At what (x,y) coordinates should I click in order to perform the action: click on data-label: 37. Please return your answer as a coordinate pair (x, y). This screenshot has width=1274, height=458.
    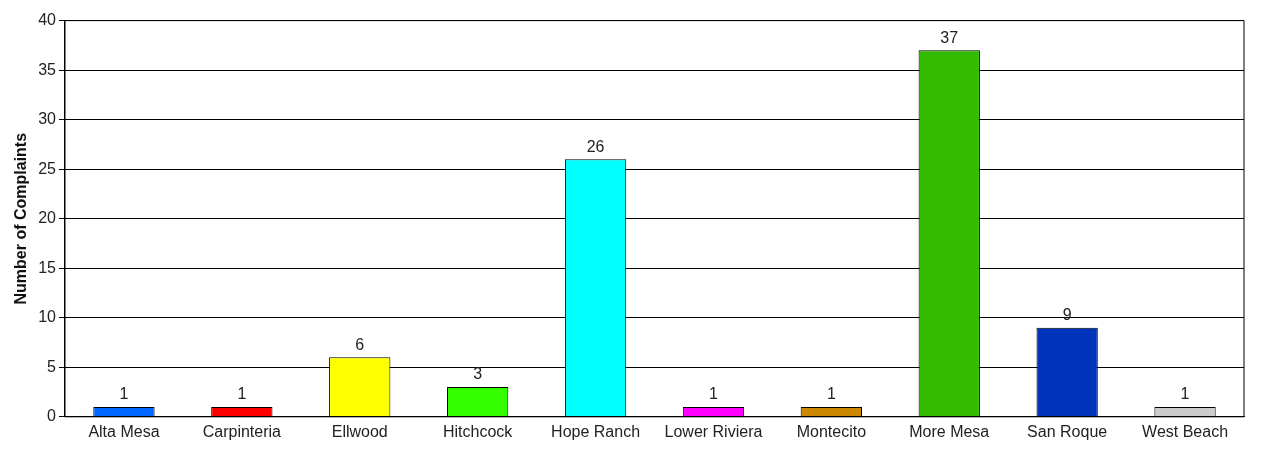
    Looking at the image, I should click on (949, 37).